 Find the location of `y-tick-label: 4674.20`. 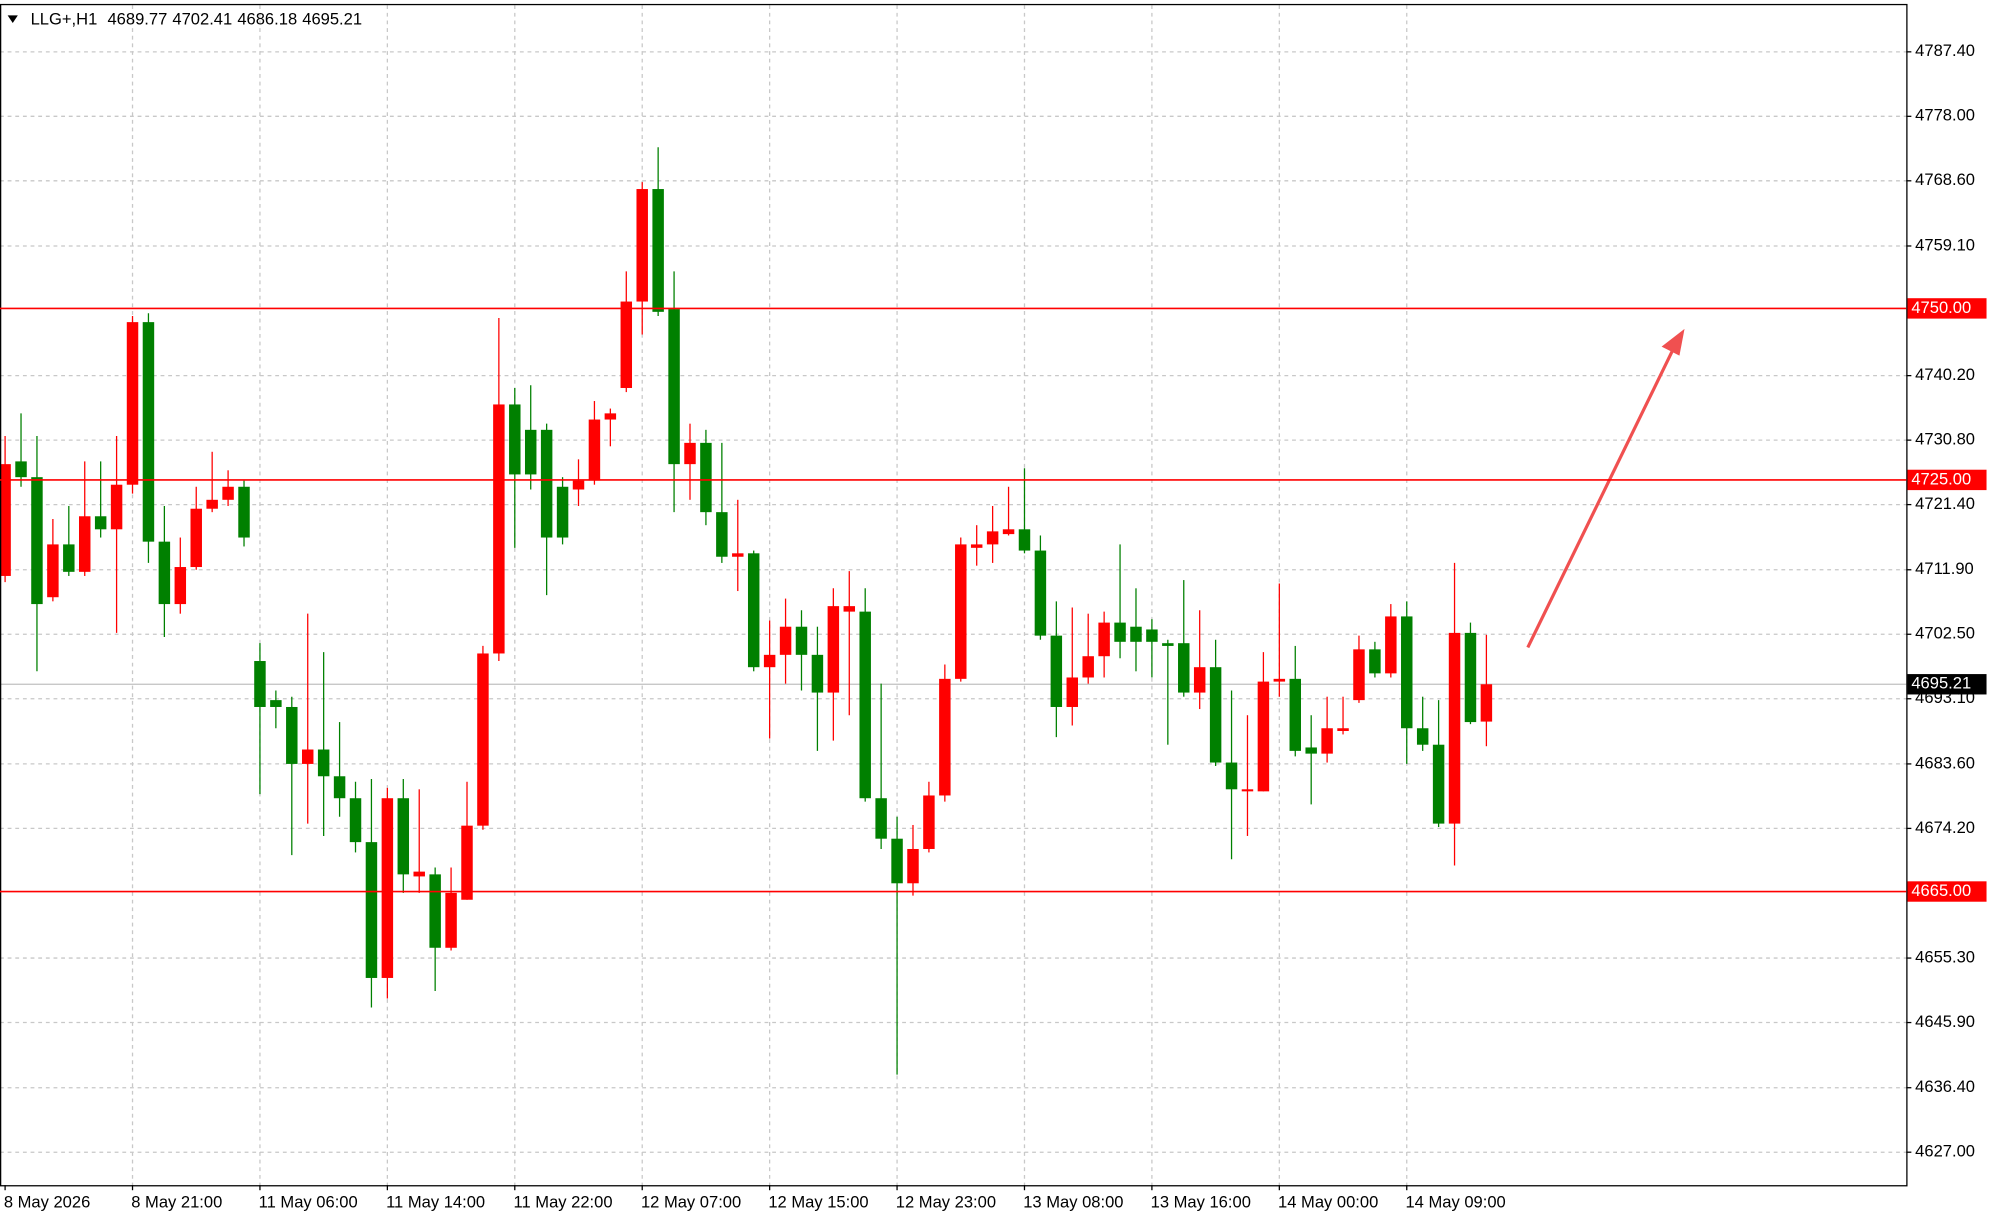

y-tick-label: 4674.20 is located at coordinates (1945, 827).